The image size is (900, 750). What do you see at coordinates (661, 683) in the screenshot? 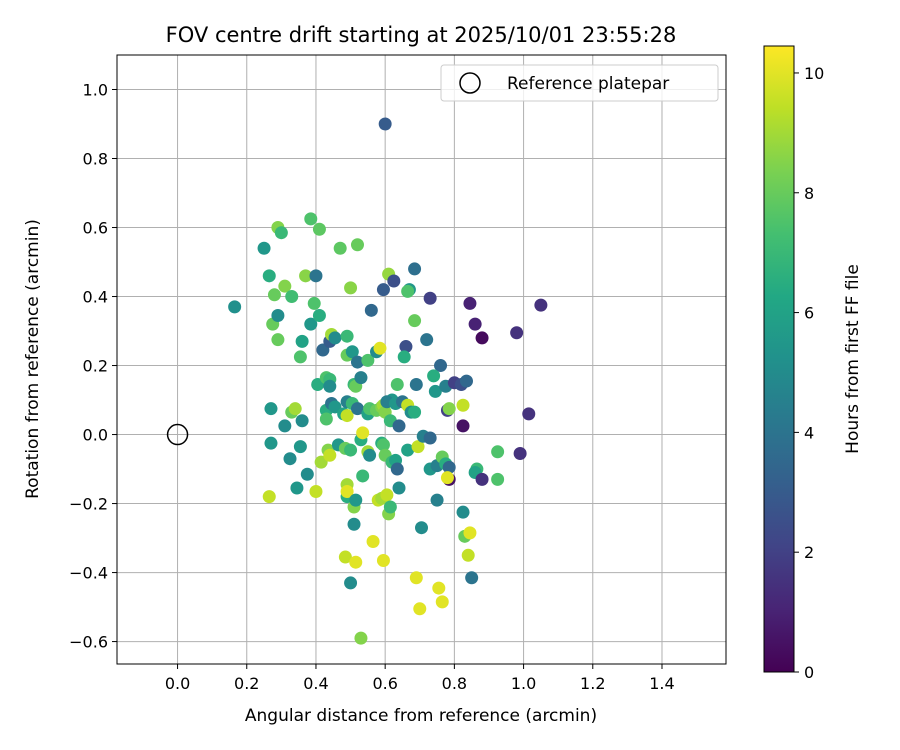
I see `x-tick-label: 1.4` at bounding box center [661, 683].